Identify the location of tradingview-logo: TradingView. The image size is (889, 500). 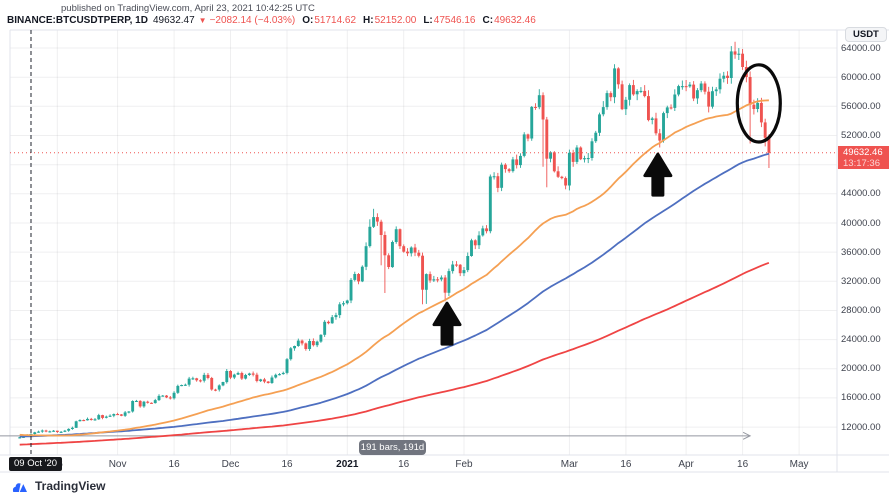
(58, 486).